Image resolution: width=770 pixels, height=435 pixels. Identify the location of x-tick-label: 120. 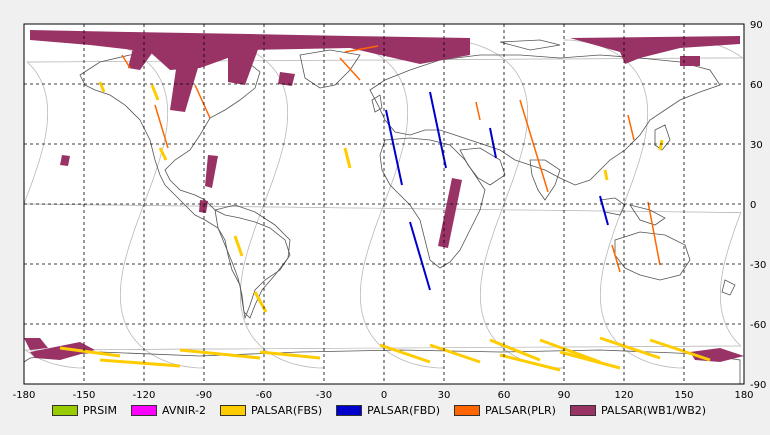
(623, 395).